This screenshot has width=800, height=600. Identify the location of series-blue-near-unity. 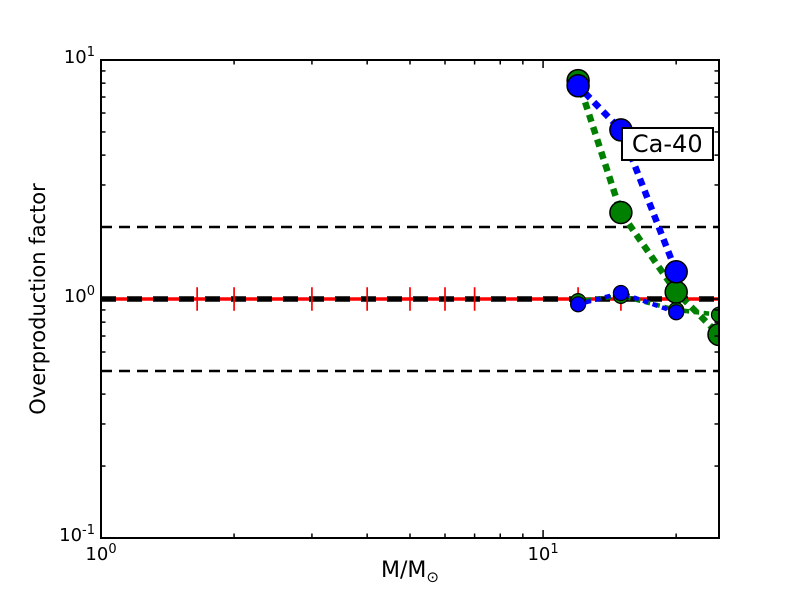
(627, 302).